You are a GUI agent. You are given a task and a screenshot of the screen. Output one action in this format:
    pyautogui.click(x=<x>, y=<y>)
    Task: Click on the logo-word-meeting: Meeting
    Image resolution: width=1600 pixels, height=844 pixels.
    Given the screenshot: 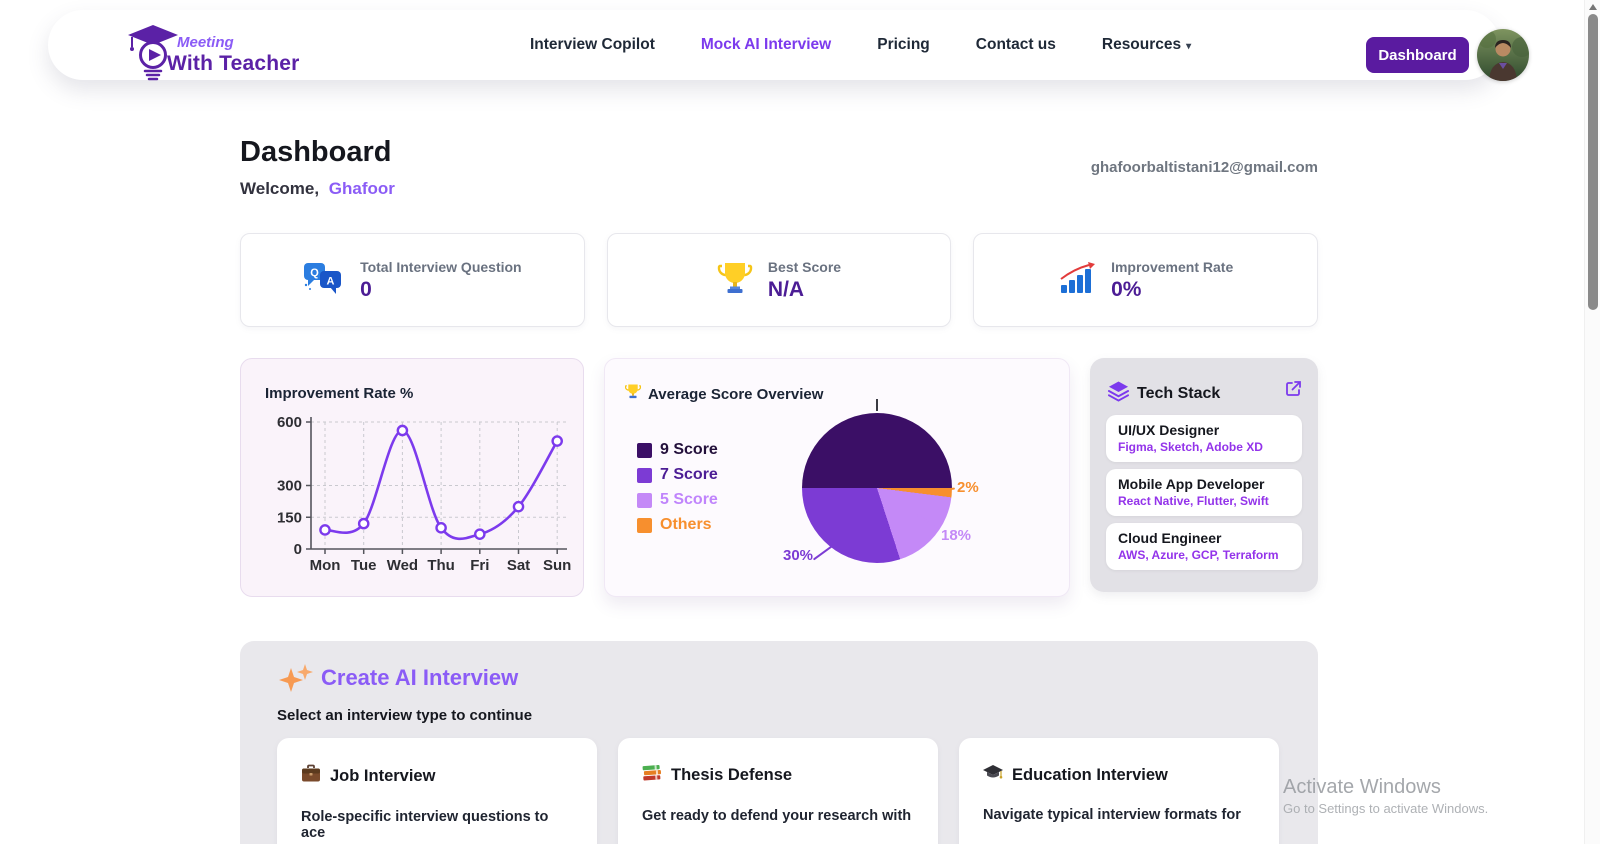 What is the action you would take?
    pyautogui.click(x=205, y=42)
    